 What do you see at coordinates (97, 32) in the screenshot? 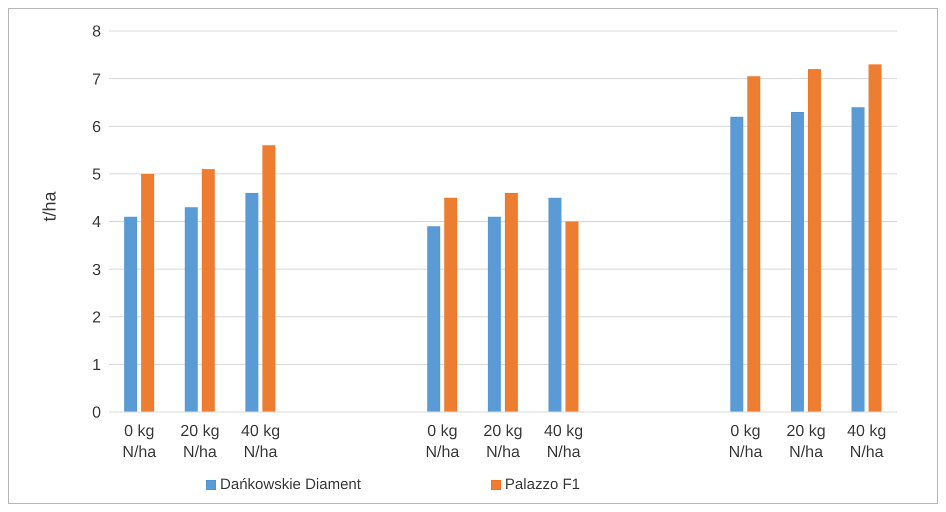
I see `y-tick-label: 8` at bounding box center [97, 32].